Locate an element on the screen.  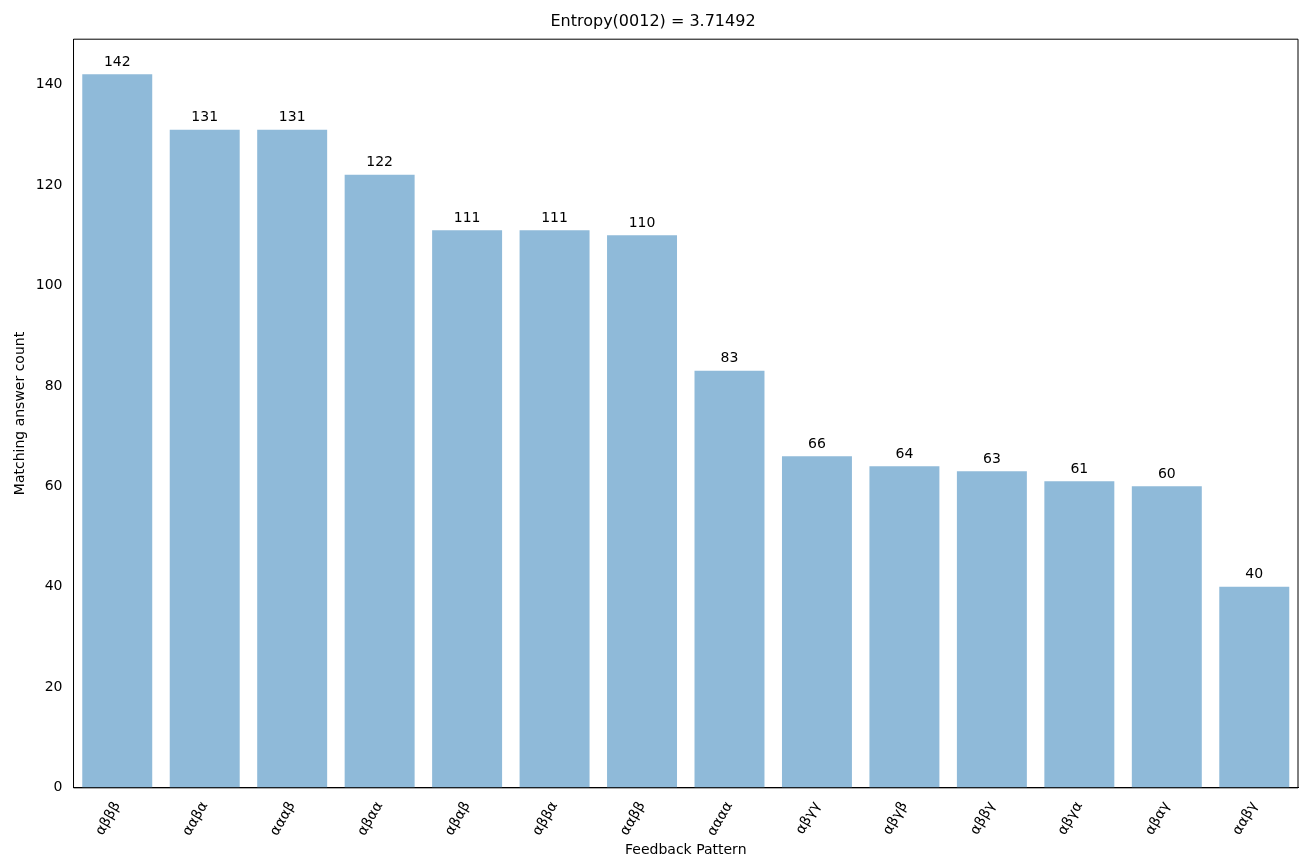
data-label: 66 is located at coordinates (817, 442).